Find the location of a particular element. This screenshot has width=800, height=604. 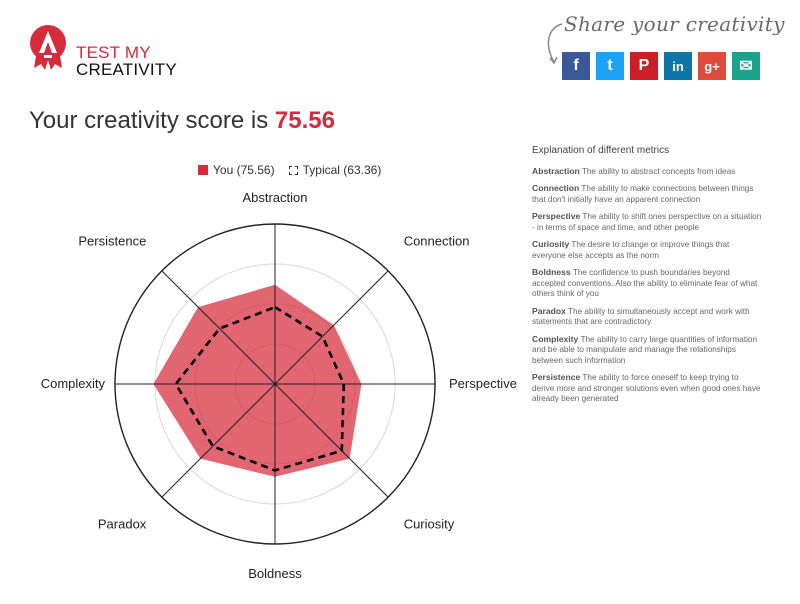

legend-item-typical: Typical (63.36) is located at coordinates (335, 170).